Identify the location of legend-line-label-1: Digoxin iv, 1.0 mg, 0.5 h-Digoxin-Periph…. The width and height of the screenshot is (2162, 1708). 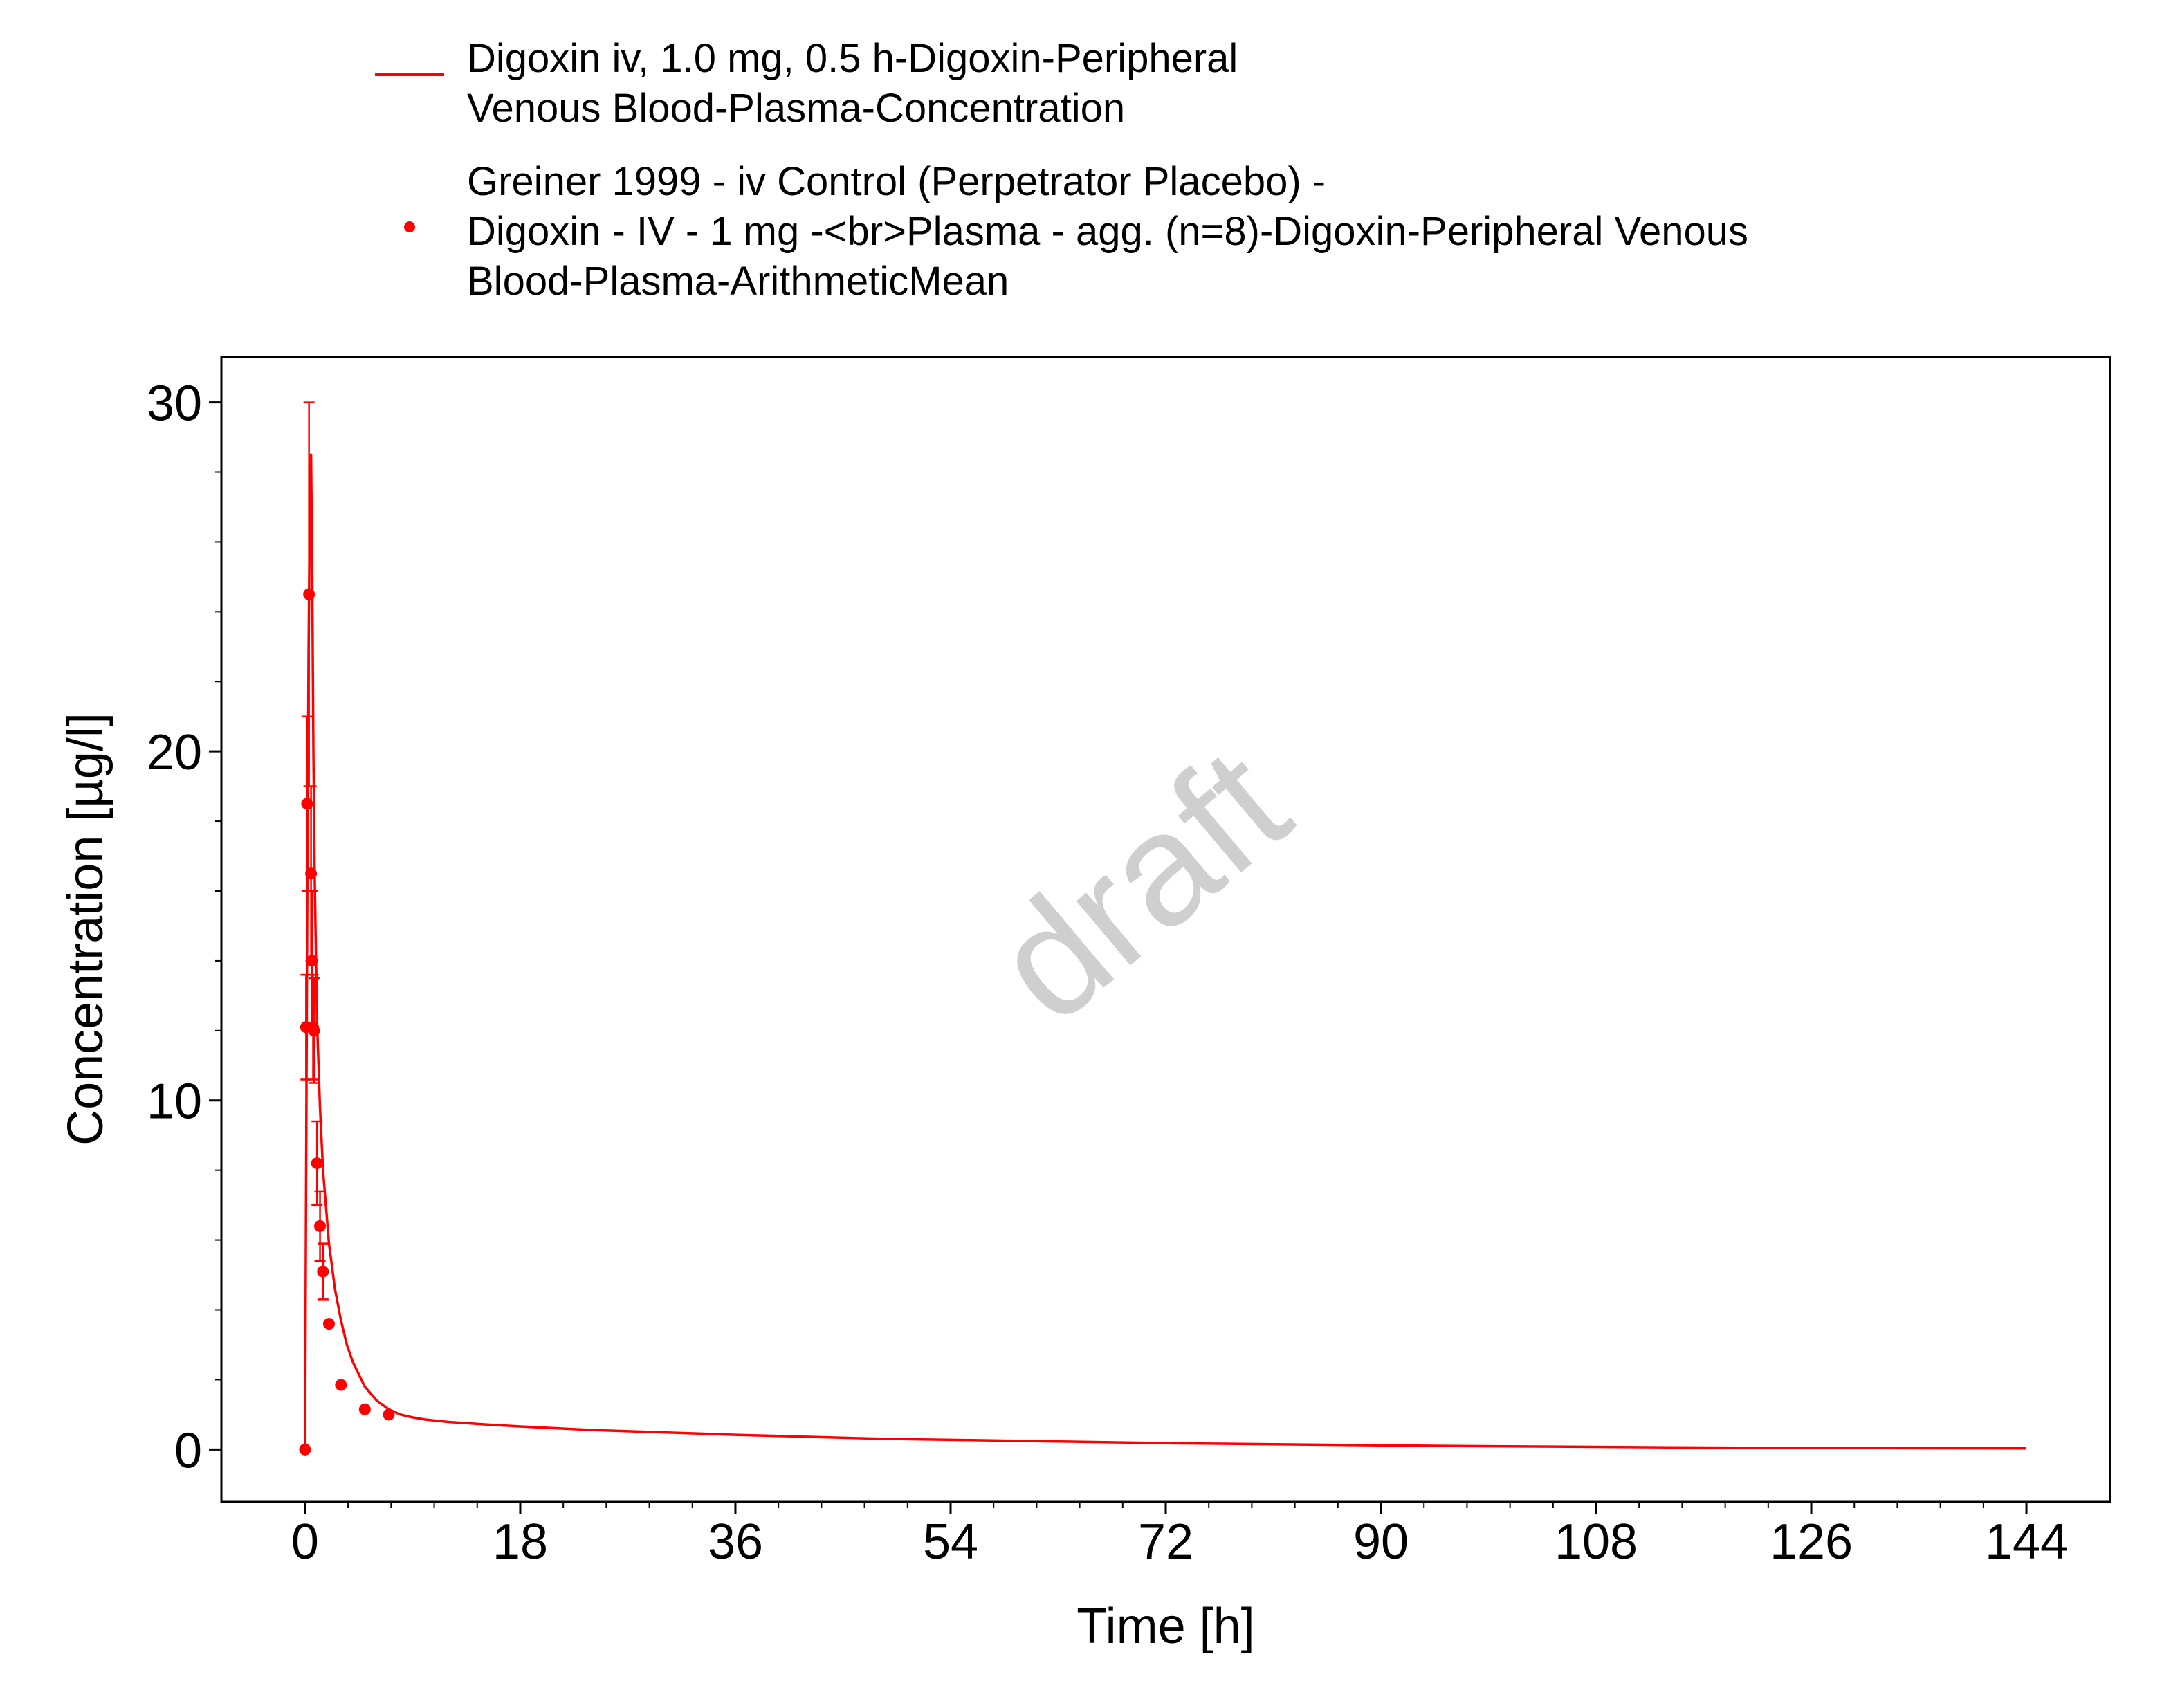
(852, 59).